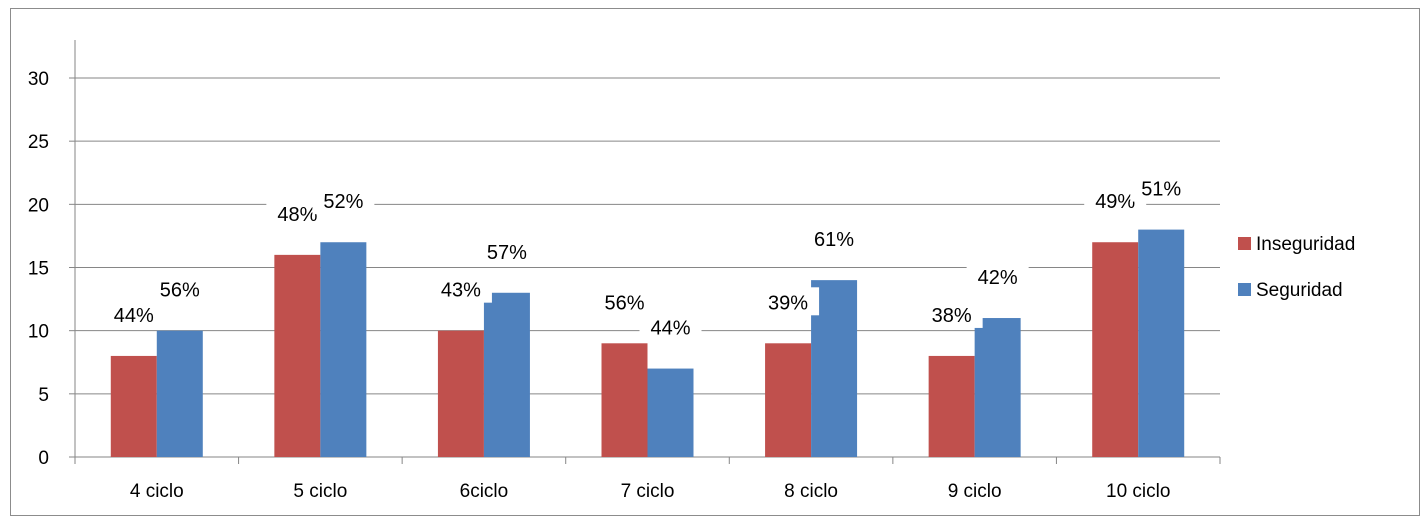 This screenshot has width=1422, height=518. What do you see at coordinates (1115, 202) in the screenshot?
I see `data-label: 49%` at bounding box center [1115, 202].